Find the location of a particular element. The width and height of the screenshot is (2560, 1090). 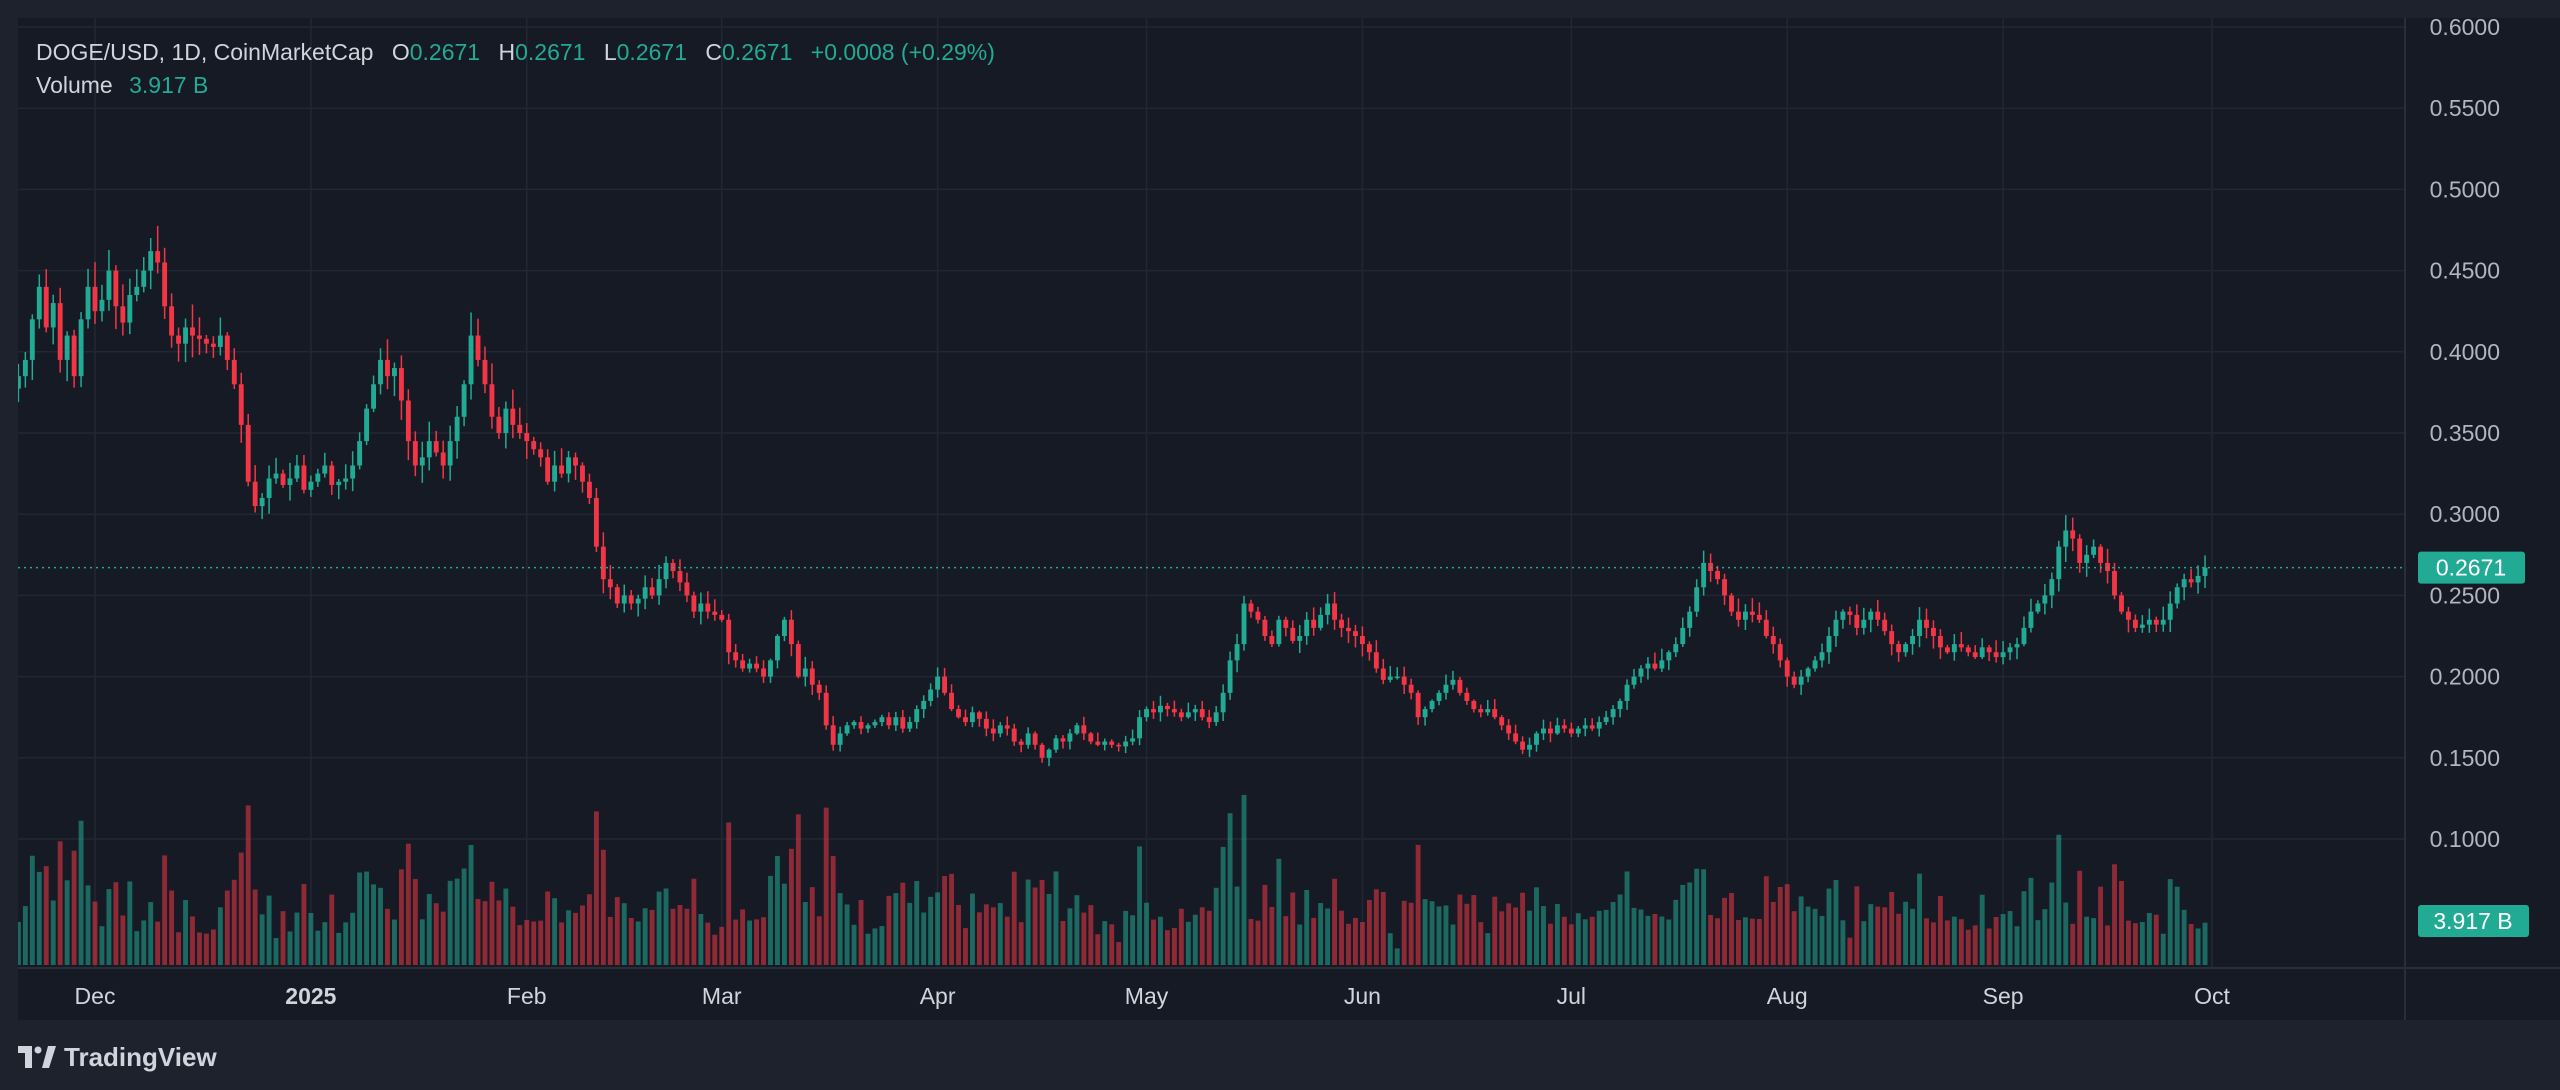

x-tick-label: Apr is located at coordinates (938, 996).